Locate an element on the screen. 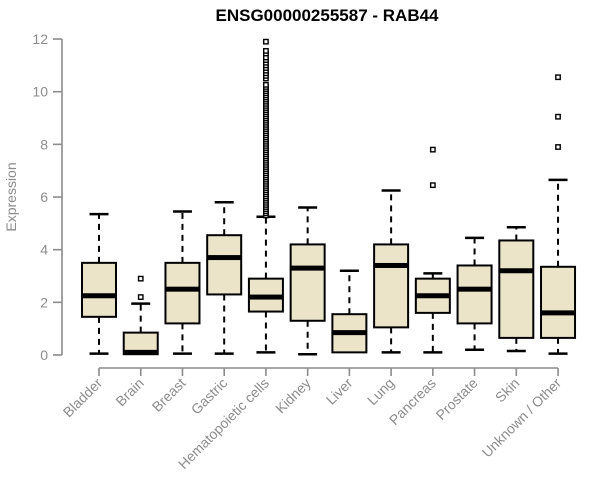  median-pancreas is located at coordinates (432, 296).